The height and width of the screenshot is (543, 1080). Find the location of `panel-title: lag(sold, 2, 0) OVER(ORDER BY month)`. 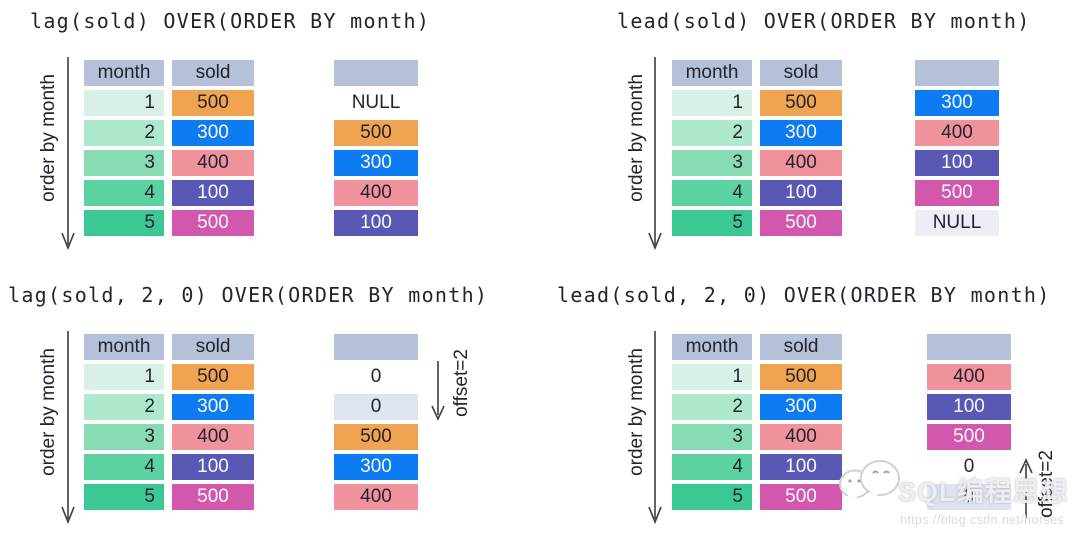

panel-title: lag(sold, 2, 0) OVER(ORDER BY month) is located at coordinates (248, 295).